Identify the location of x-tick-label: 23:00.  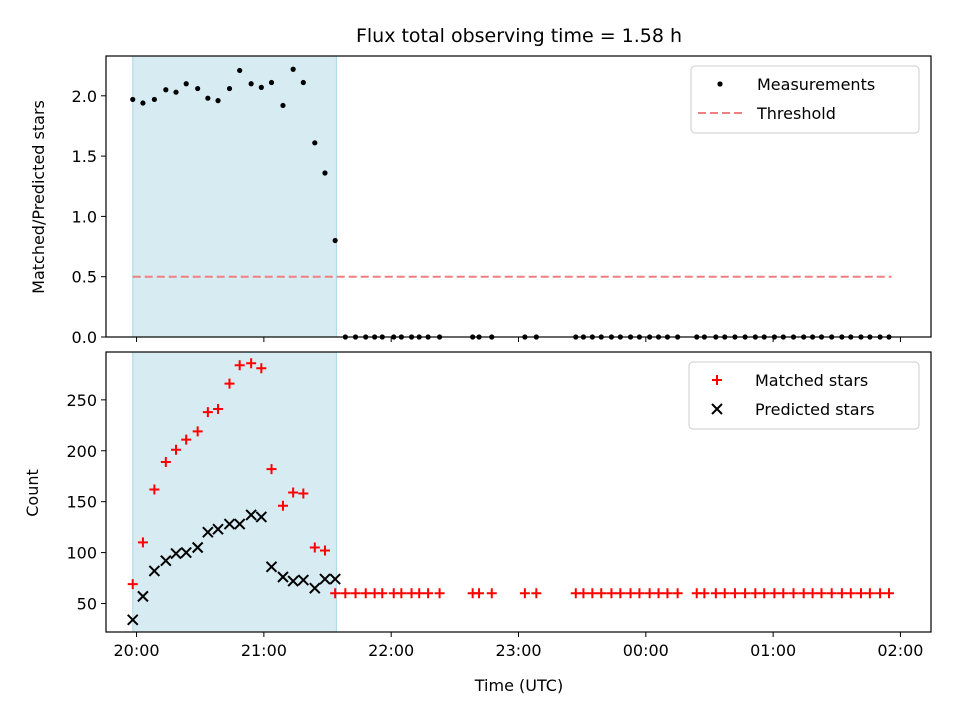
(518, 650).